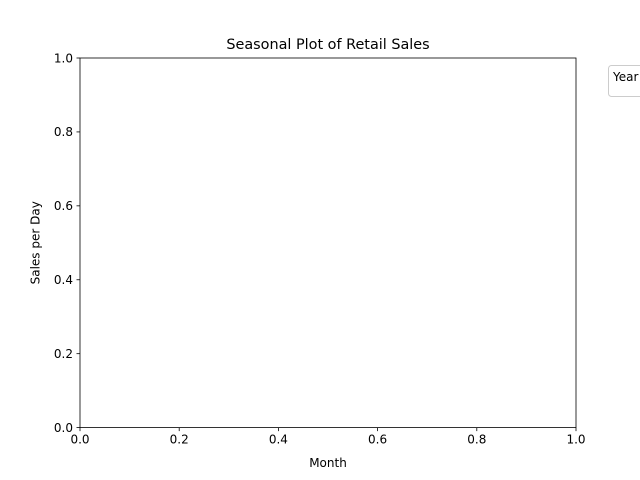 This screenshot has width=640, height=480. I want to click on legend: Year, so click(624, 81).